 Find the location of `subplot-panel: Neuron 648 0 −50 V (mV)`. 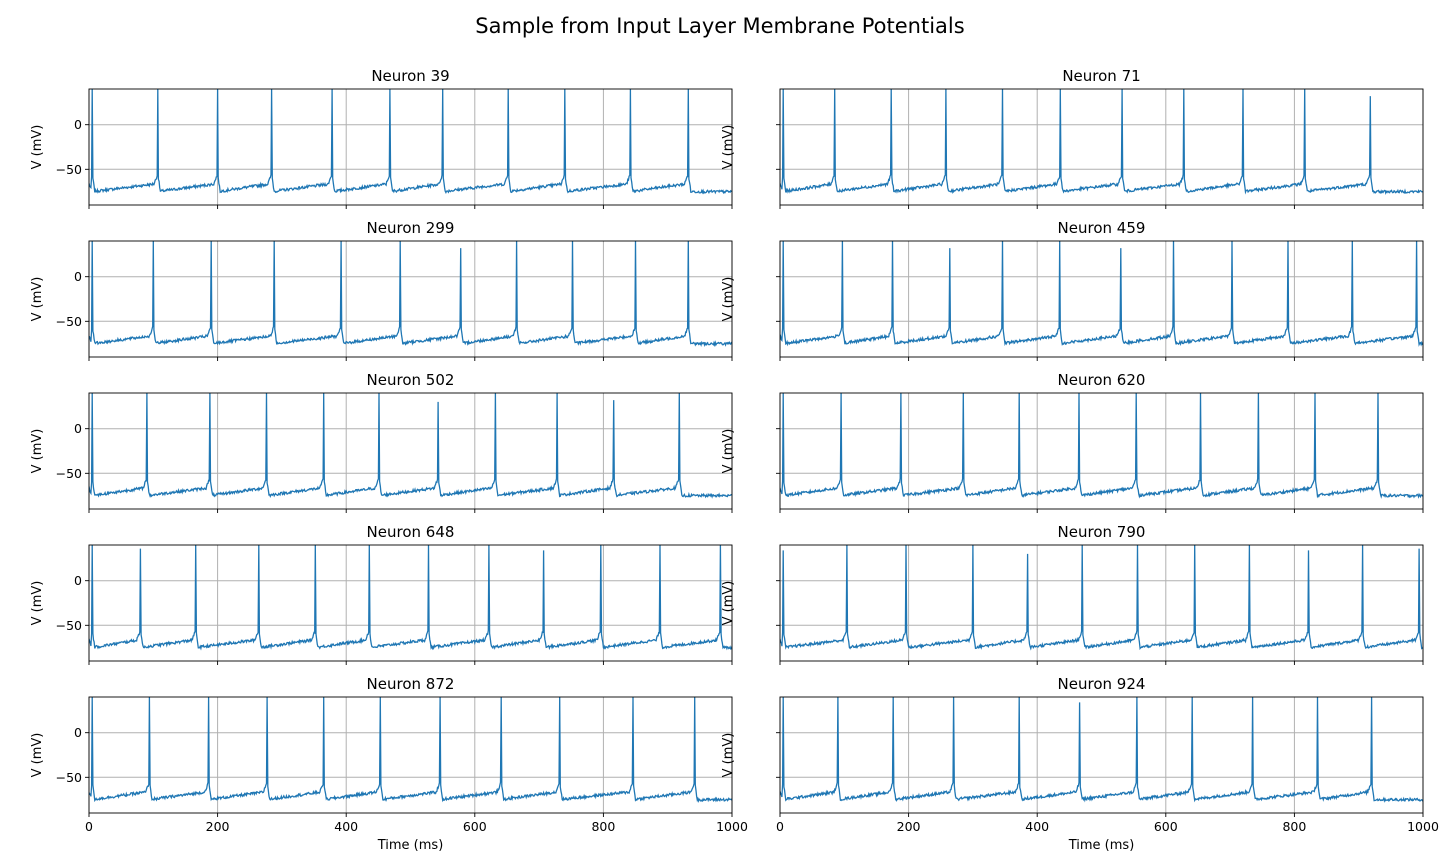

subplot-panel: Neuron 648 0 −50 V (mV) is located at coordinates (381, 594).